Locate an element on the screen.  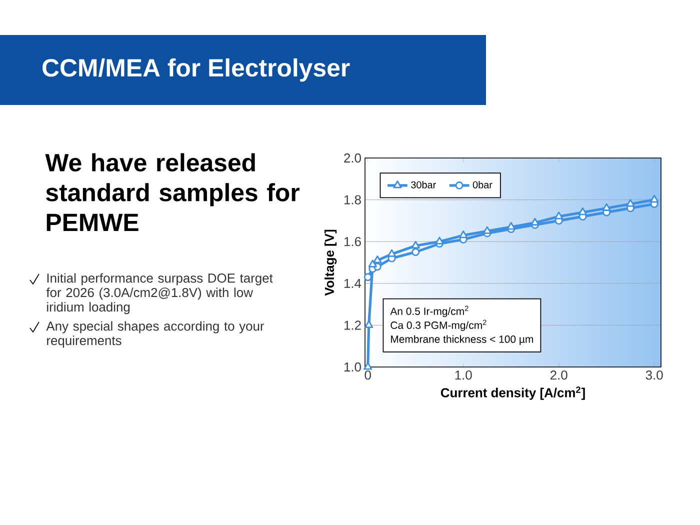
x-tick-label: 0 is located at coordinates (367, 375).